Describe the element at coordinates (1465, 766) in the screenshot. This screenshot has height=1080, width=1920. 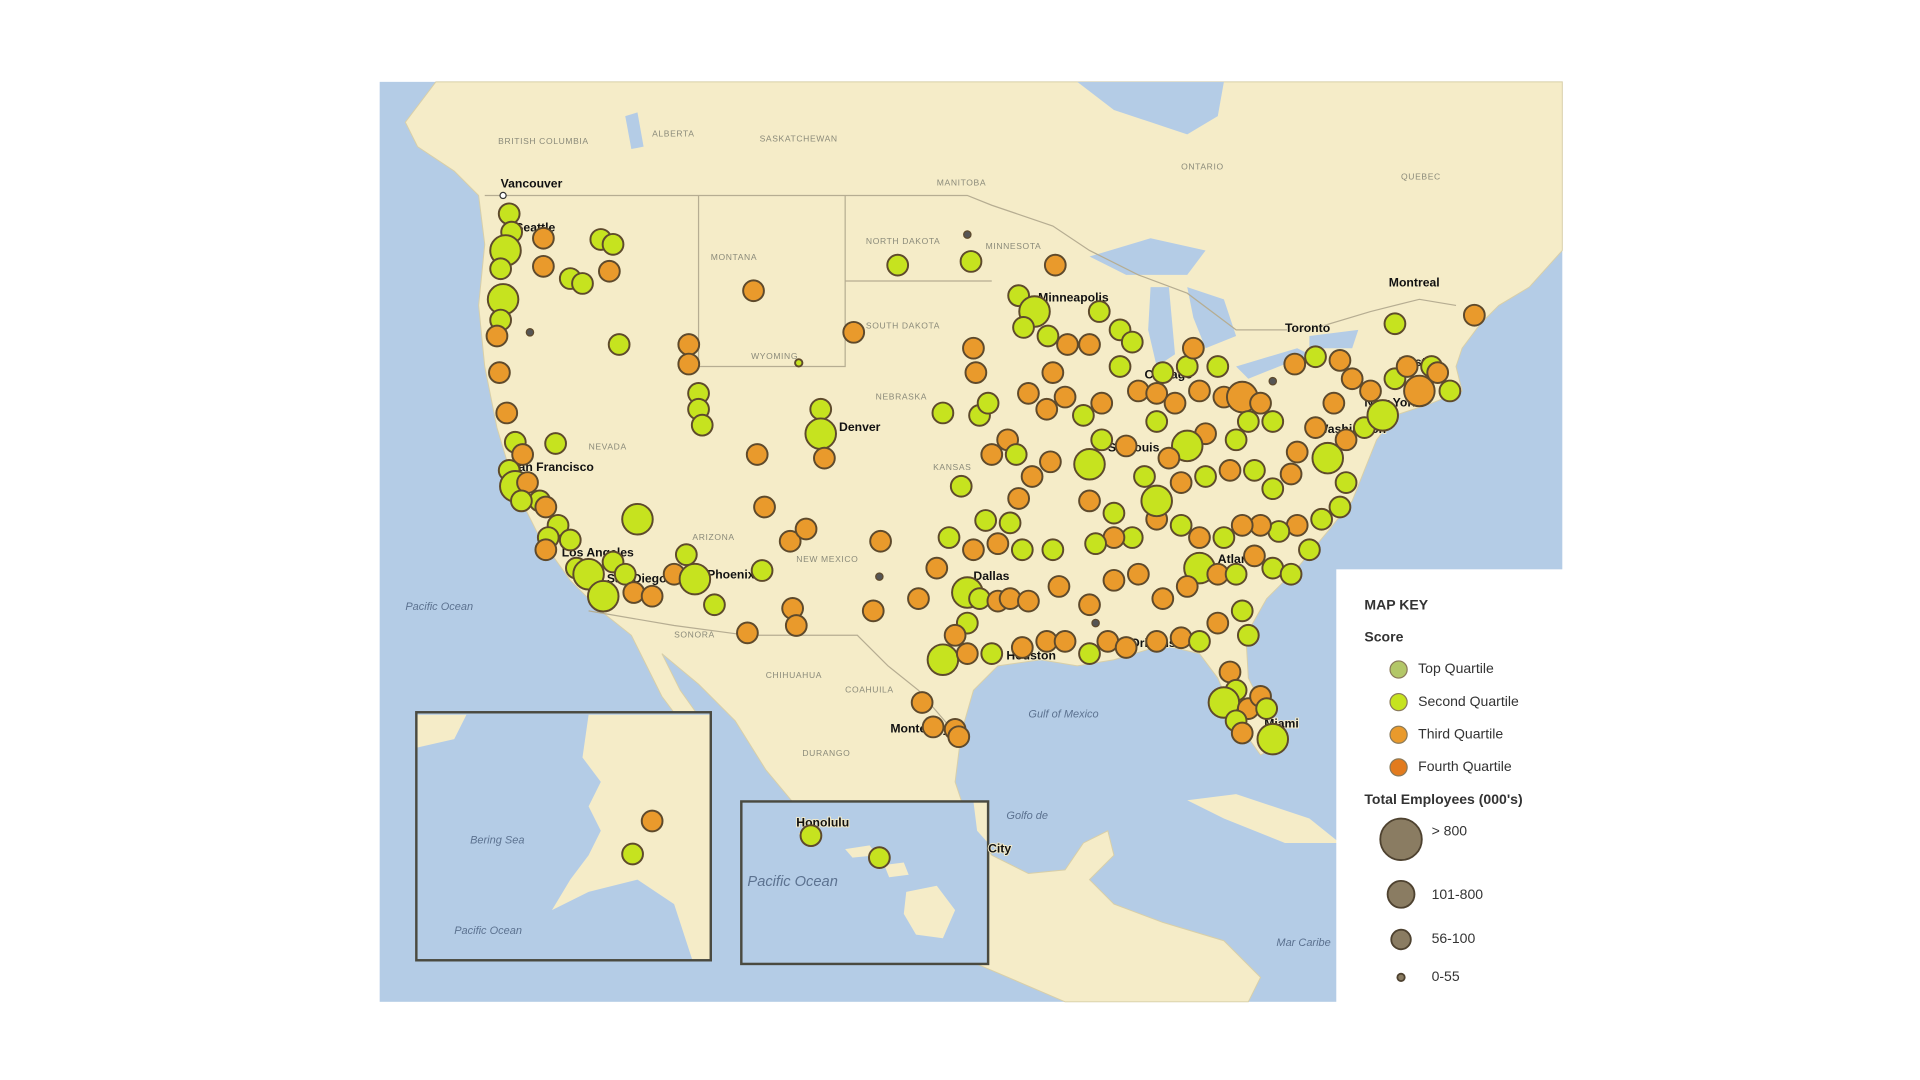
I see `legend-label: Fourth Quartile` at that location.